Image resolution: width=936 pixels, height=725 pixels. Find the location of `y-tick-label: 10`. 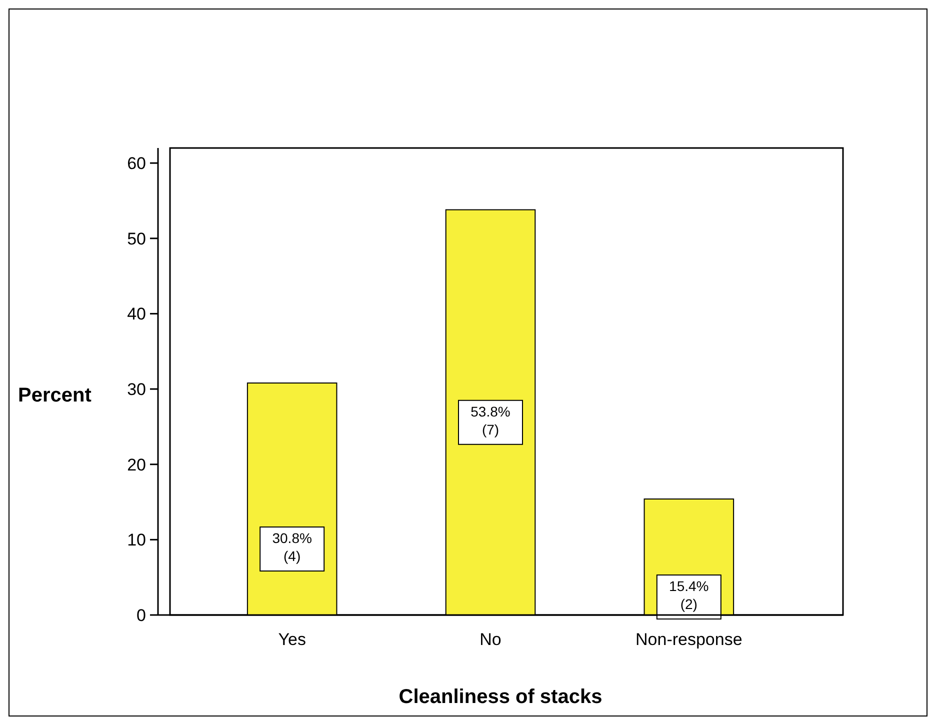

y-tick-label: 10 is located at coordinates (136, 540).